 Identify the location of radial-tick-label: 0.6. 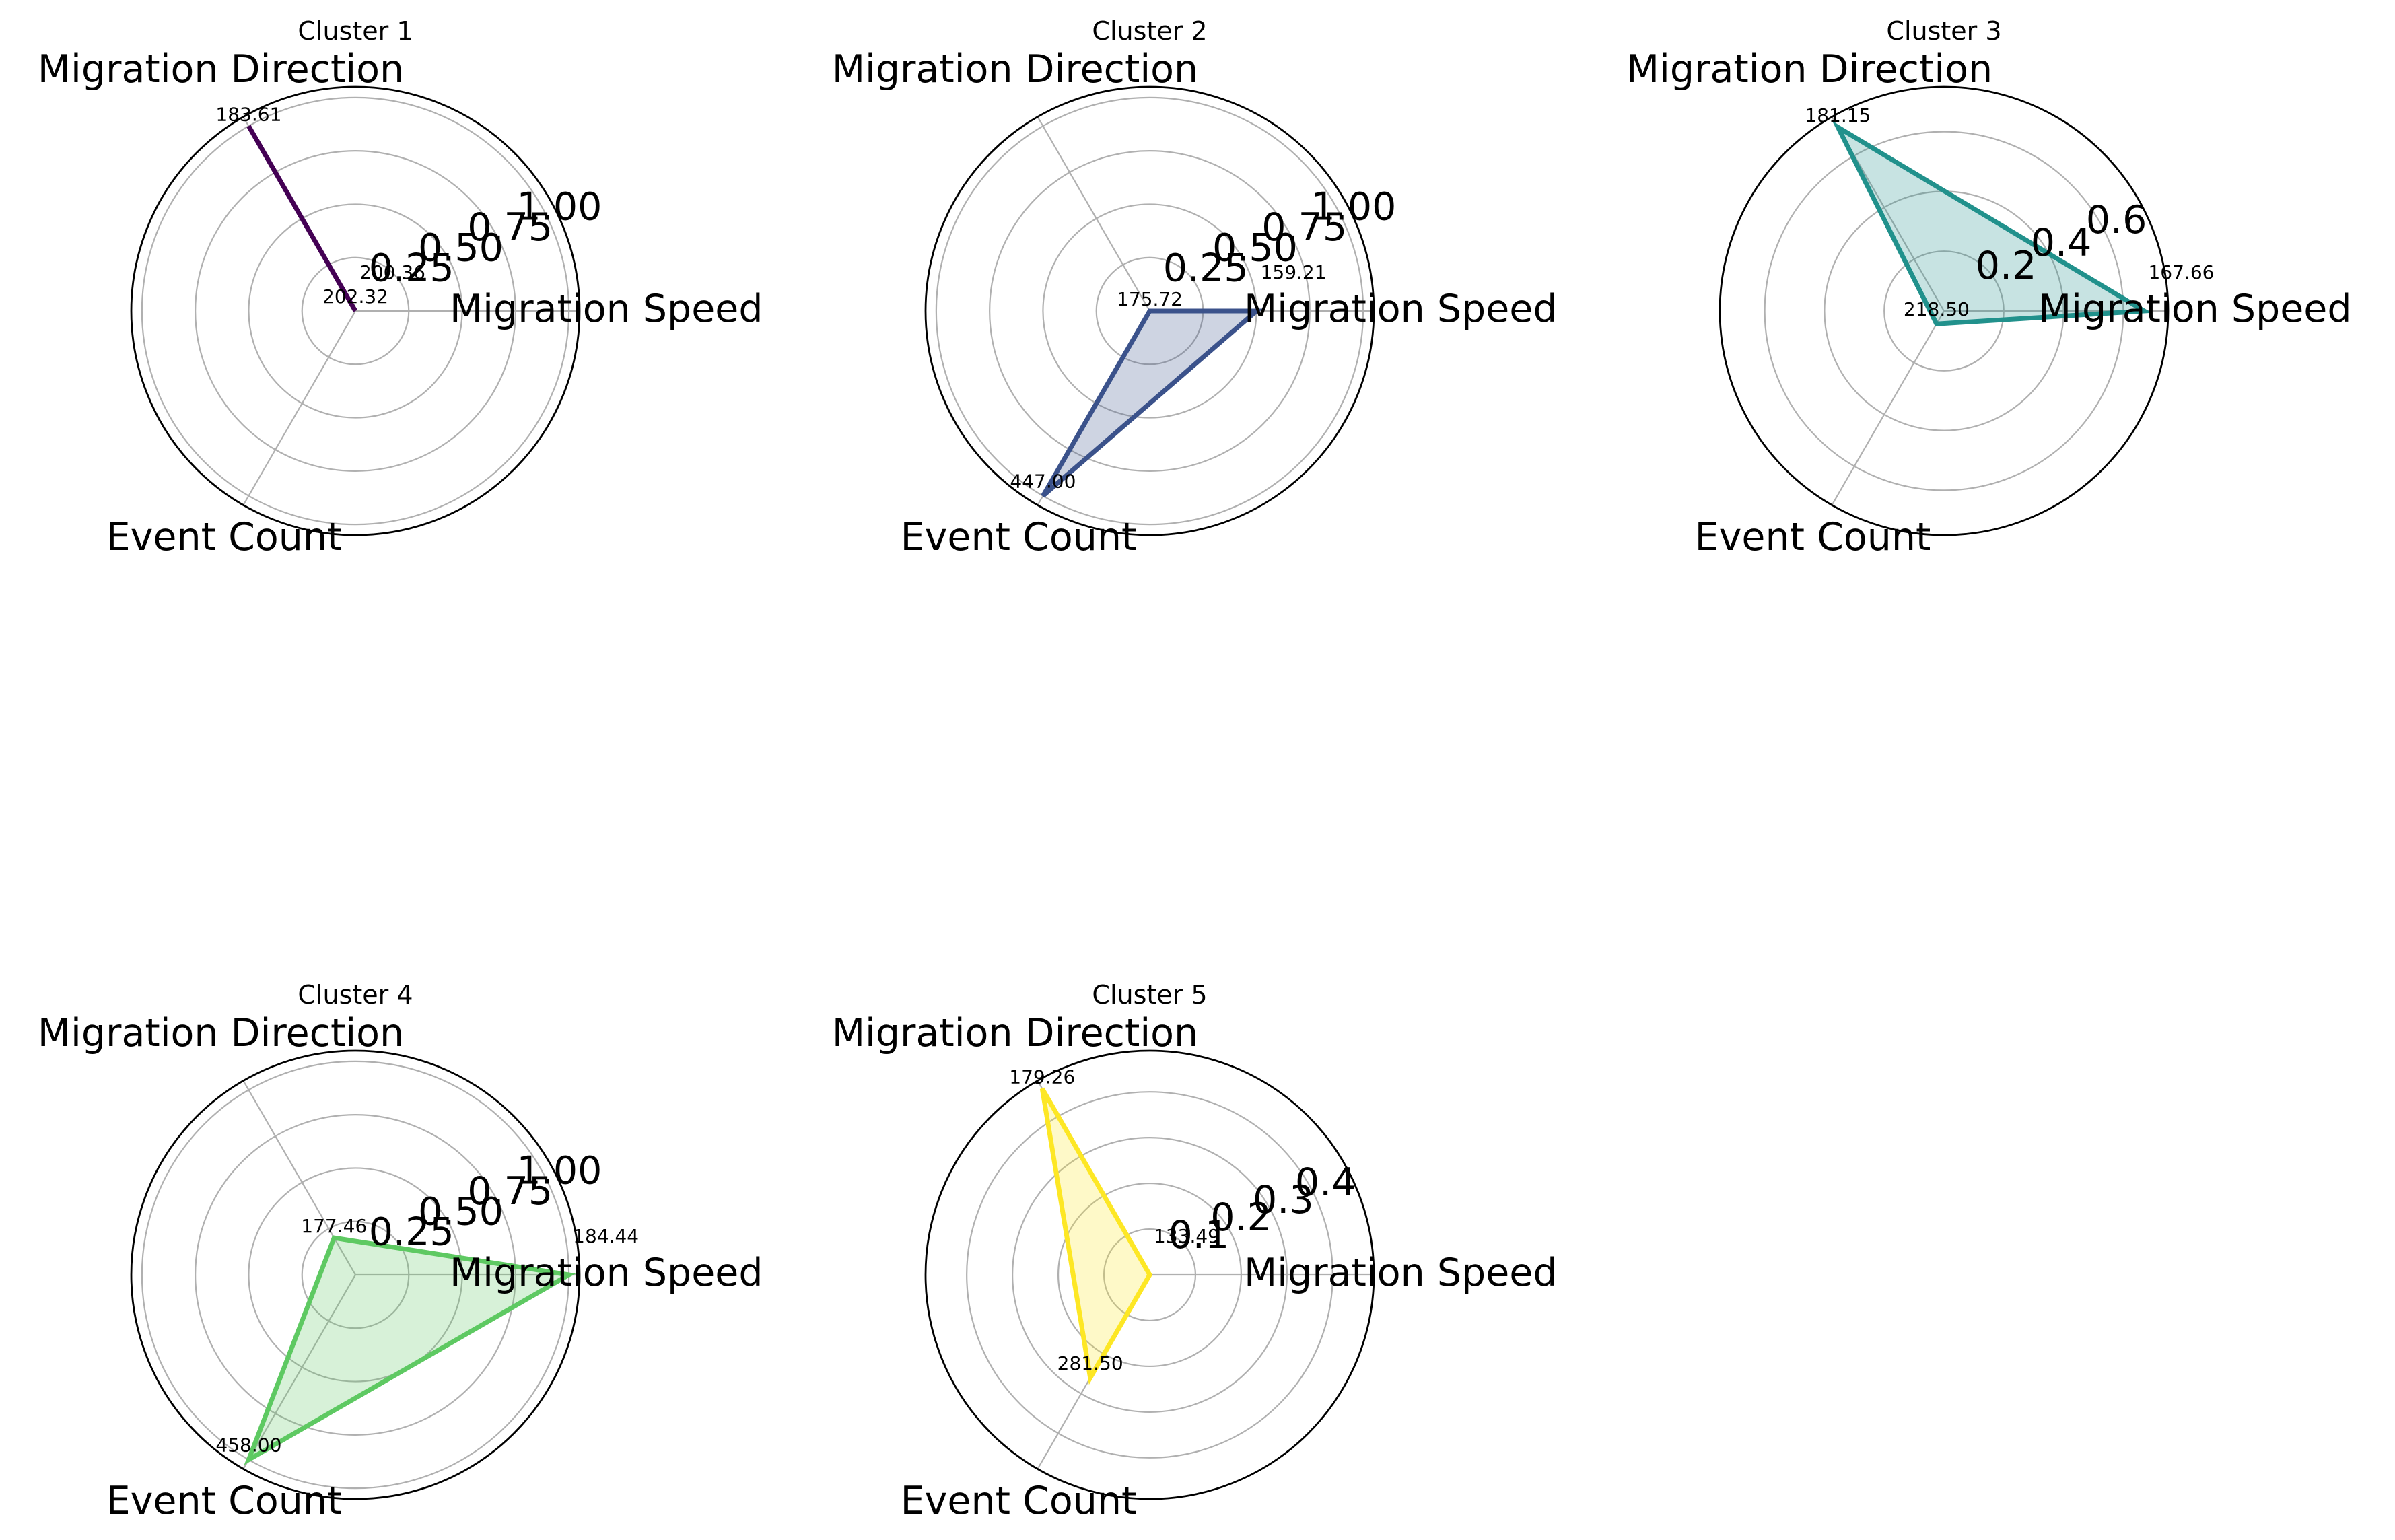
(2116, 220).